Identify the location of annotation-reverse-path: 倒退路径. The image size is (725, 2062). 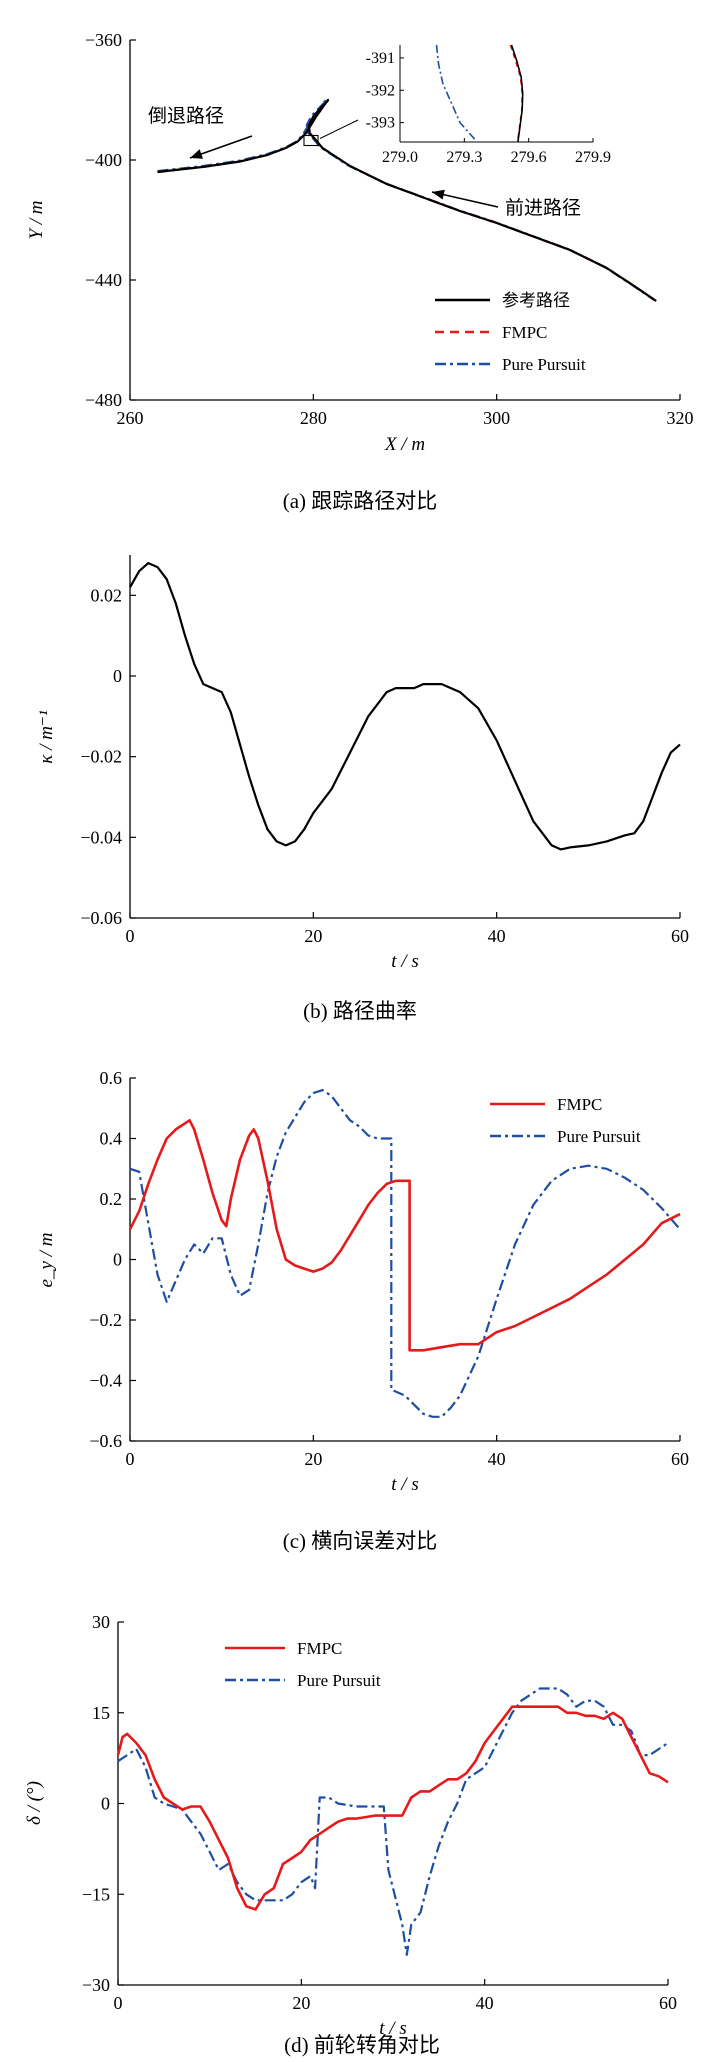
(186, 116).